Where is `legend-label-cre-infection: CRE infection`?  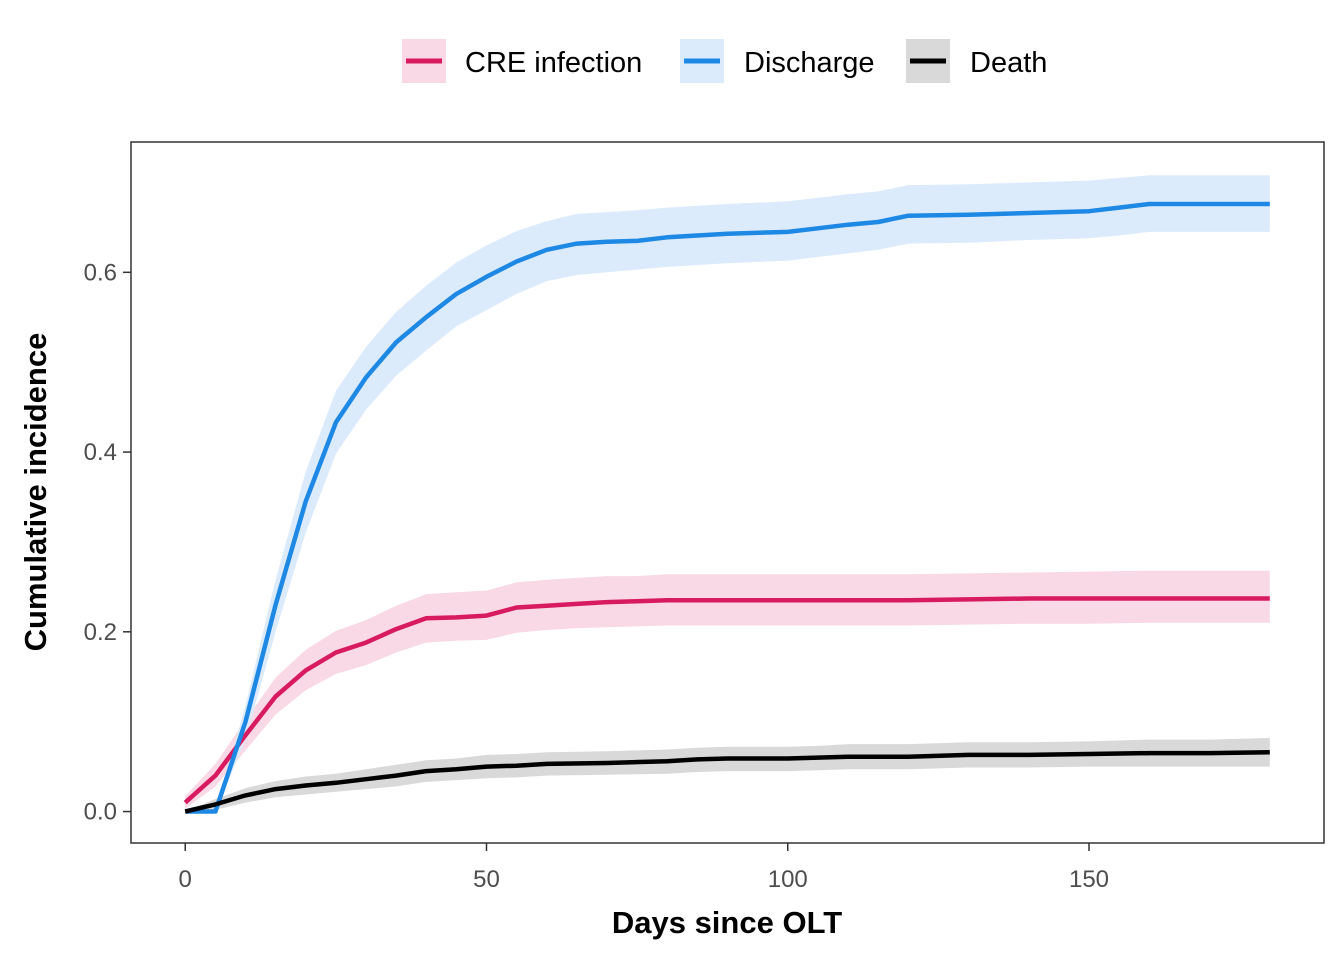
legend-label-cre-infection: CRE infection is located at coordinates (553, 63).